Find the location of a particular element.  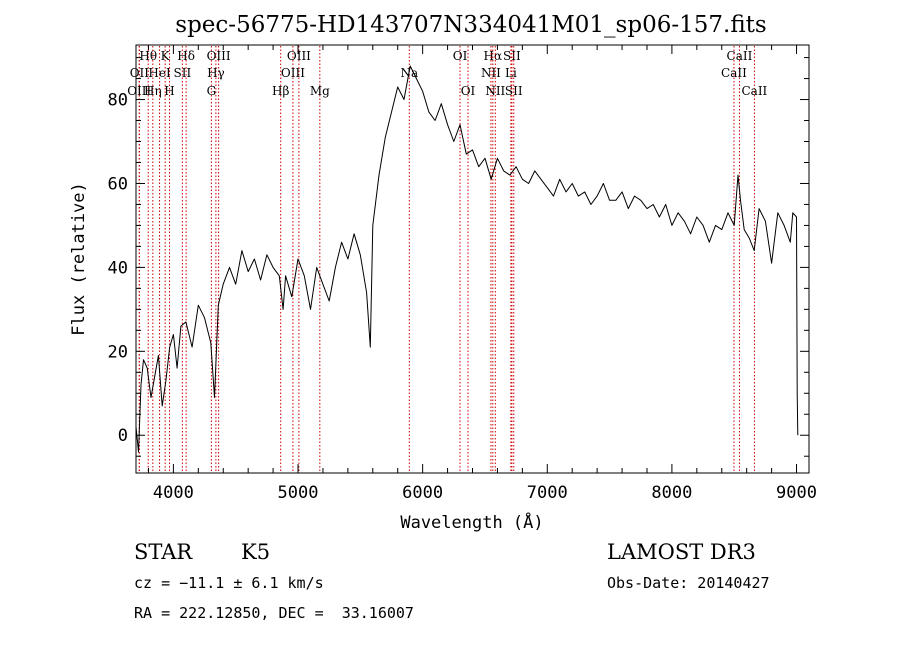

object-class: STAR is located at coordinates (163, 552).